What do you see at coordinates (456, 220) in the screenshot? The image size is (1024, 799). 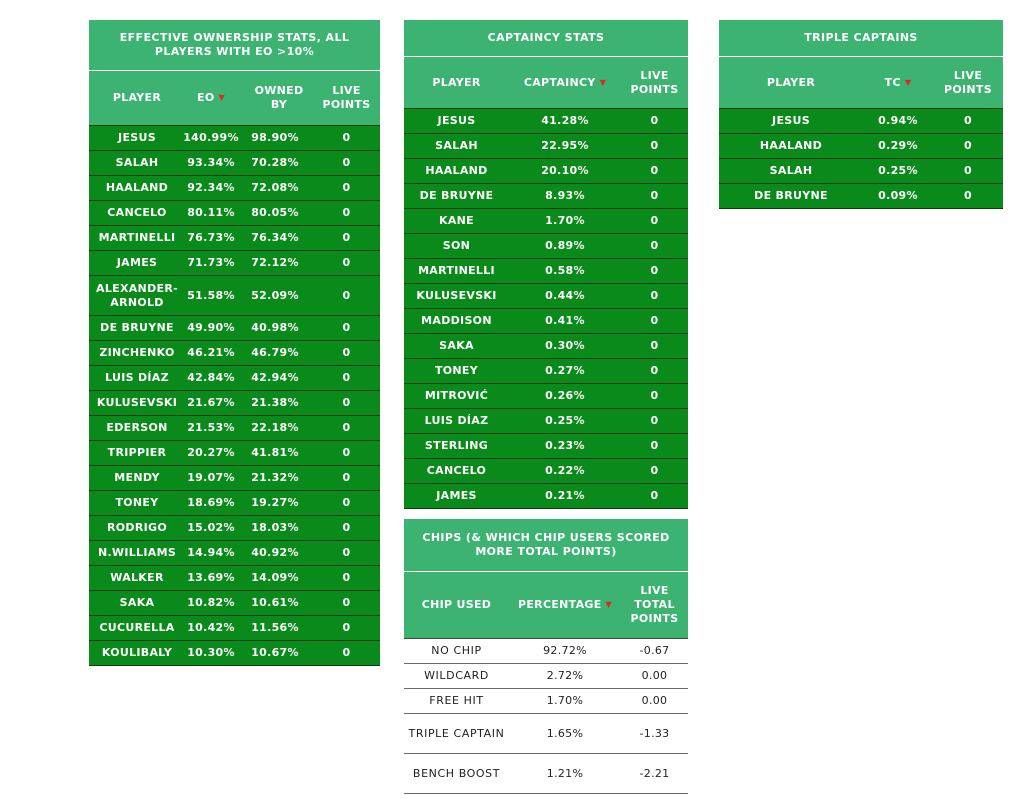 I see `player-name: KANE` at bounding box center [456, 220].